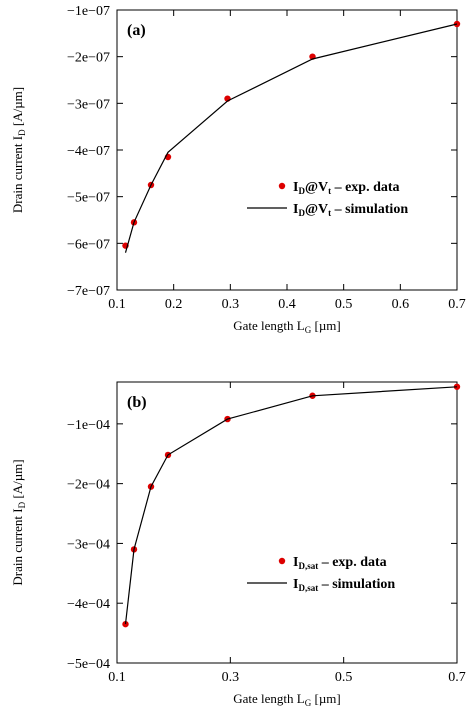 The image size is (468, 722). I want to click on x-tick-label: 0.2, so click(174, 304).